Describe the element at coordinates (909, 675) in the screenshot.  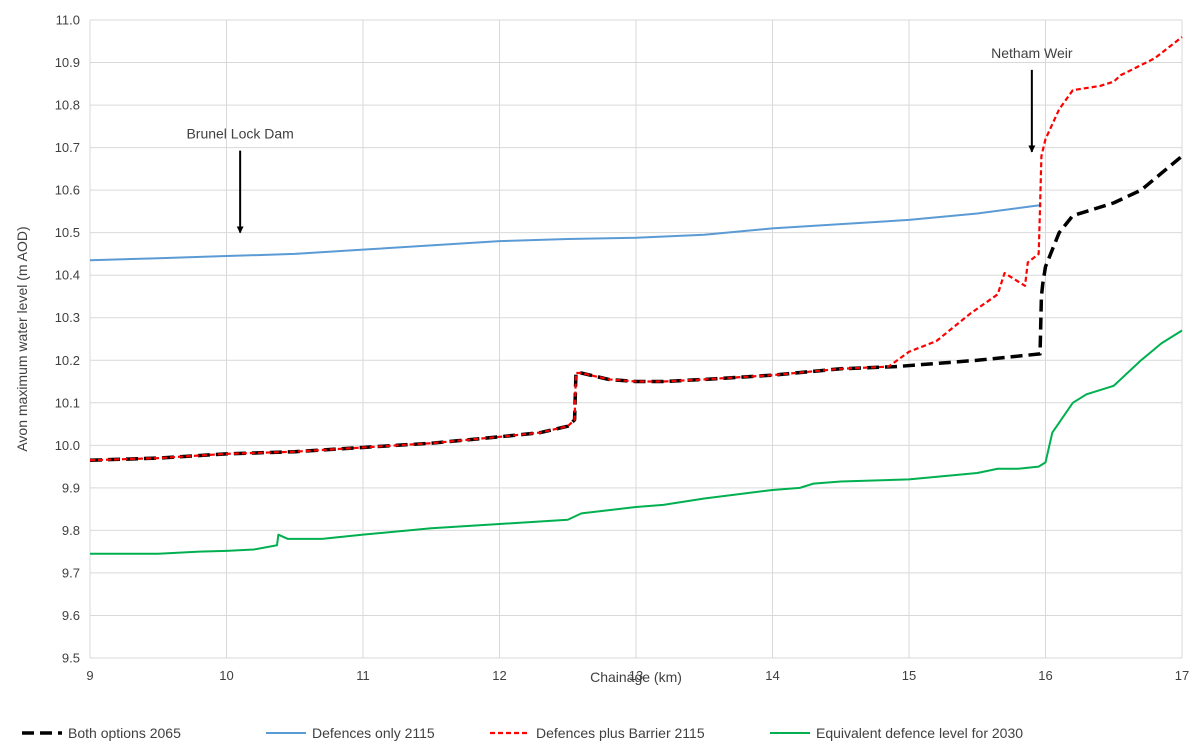
I see `x-tick-label: 15` at that location.